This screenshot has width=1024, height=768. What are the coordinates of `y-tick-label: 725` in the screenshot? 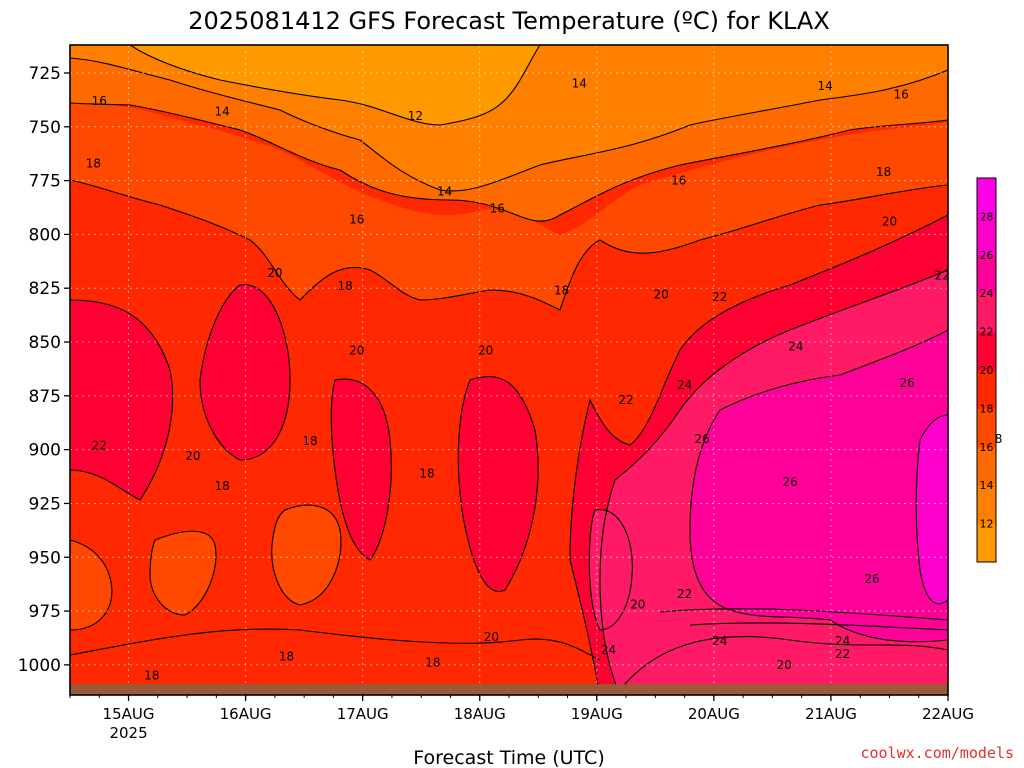 It's located at (45, 74).